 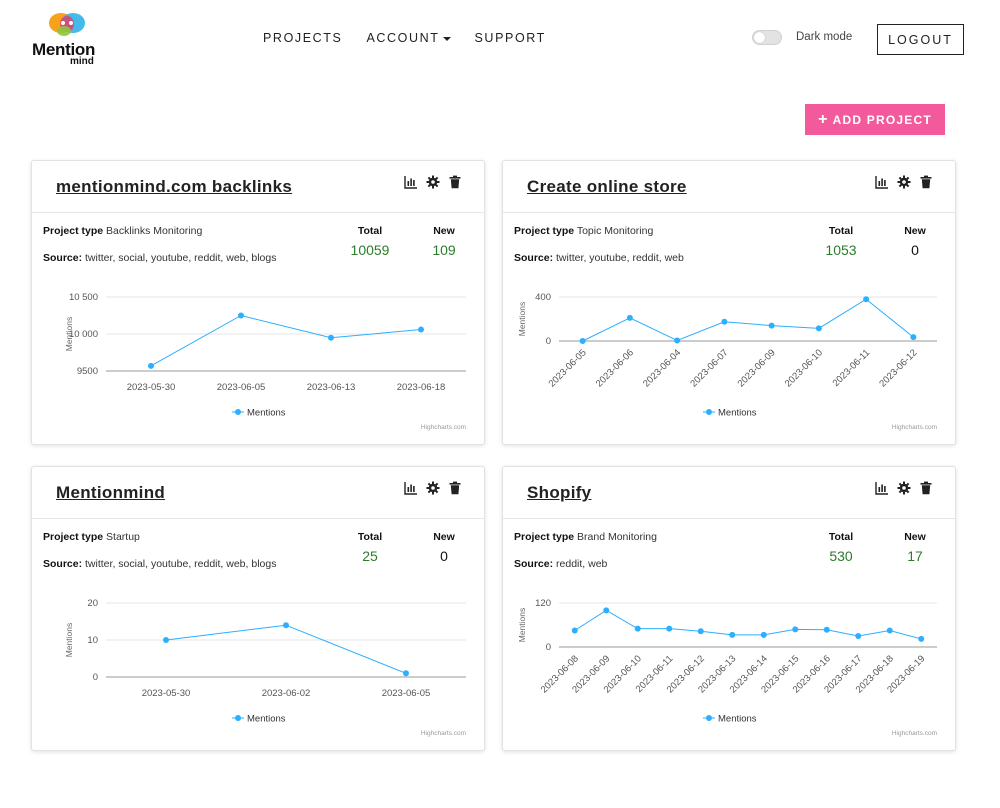 I want to click on caret-down-icon, so click(x=446, y=38).